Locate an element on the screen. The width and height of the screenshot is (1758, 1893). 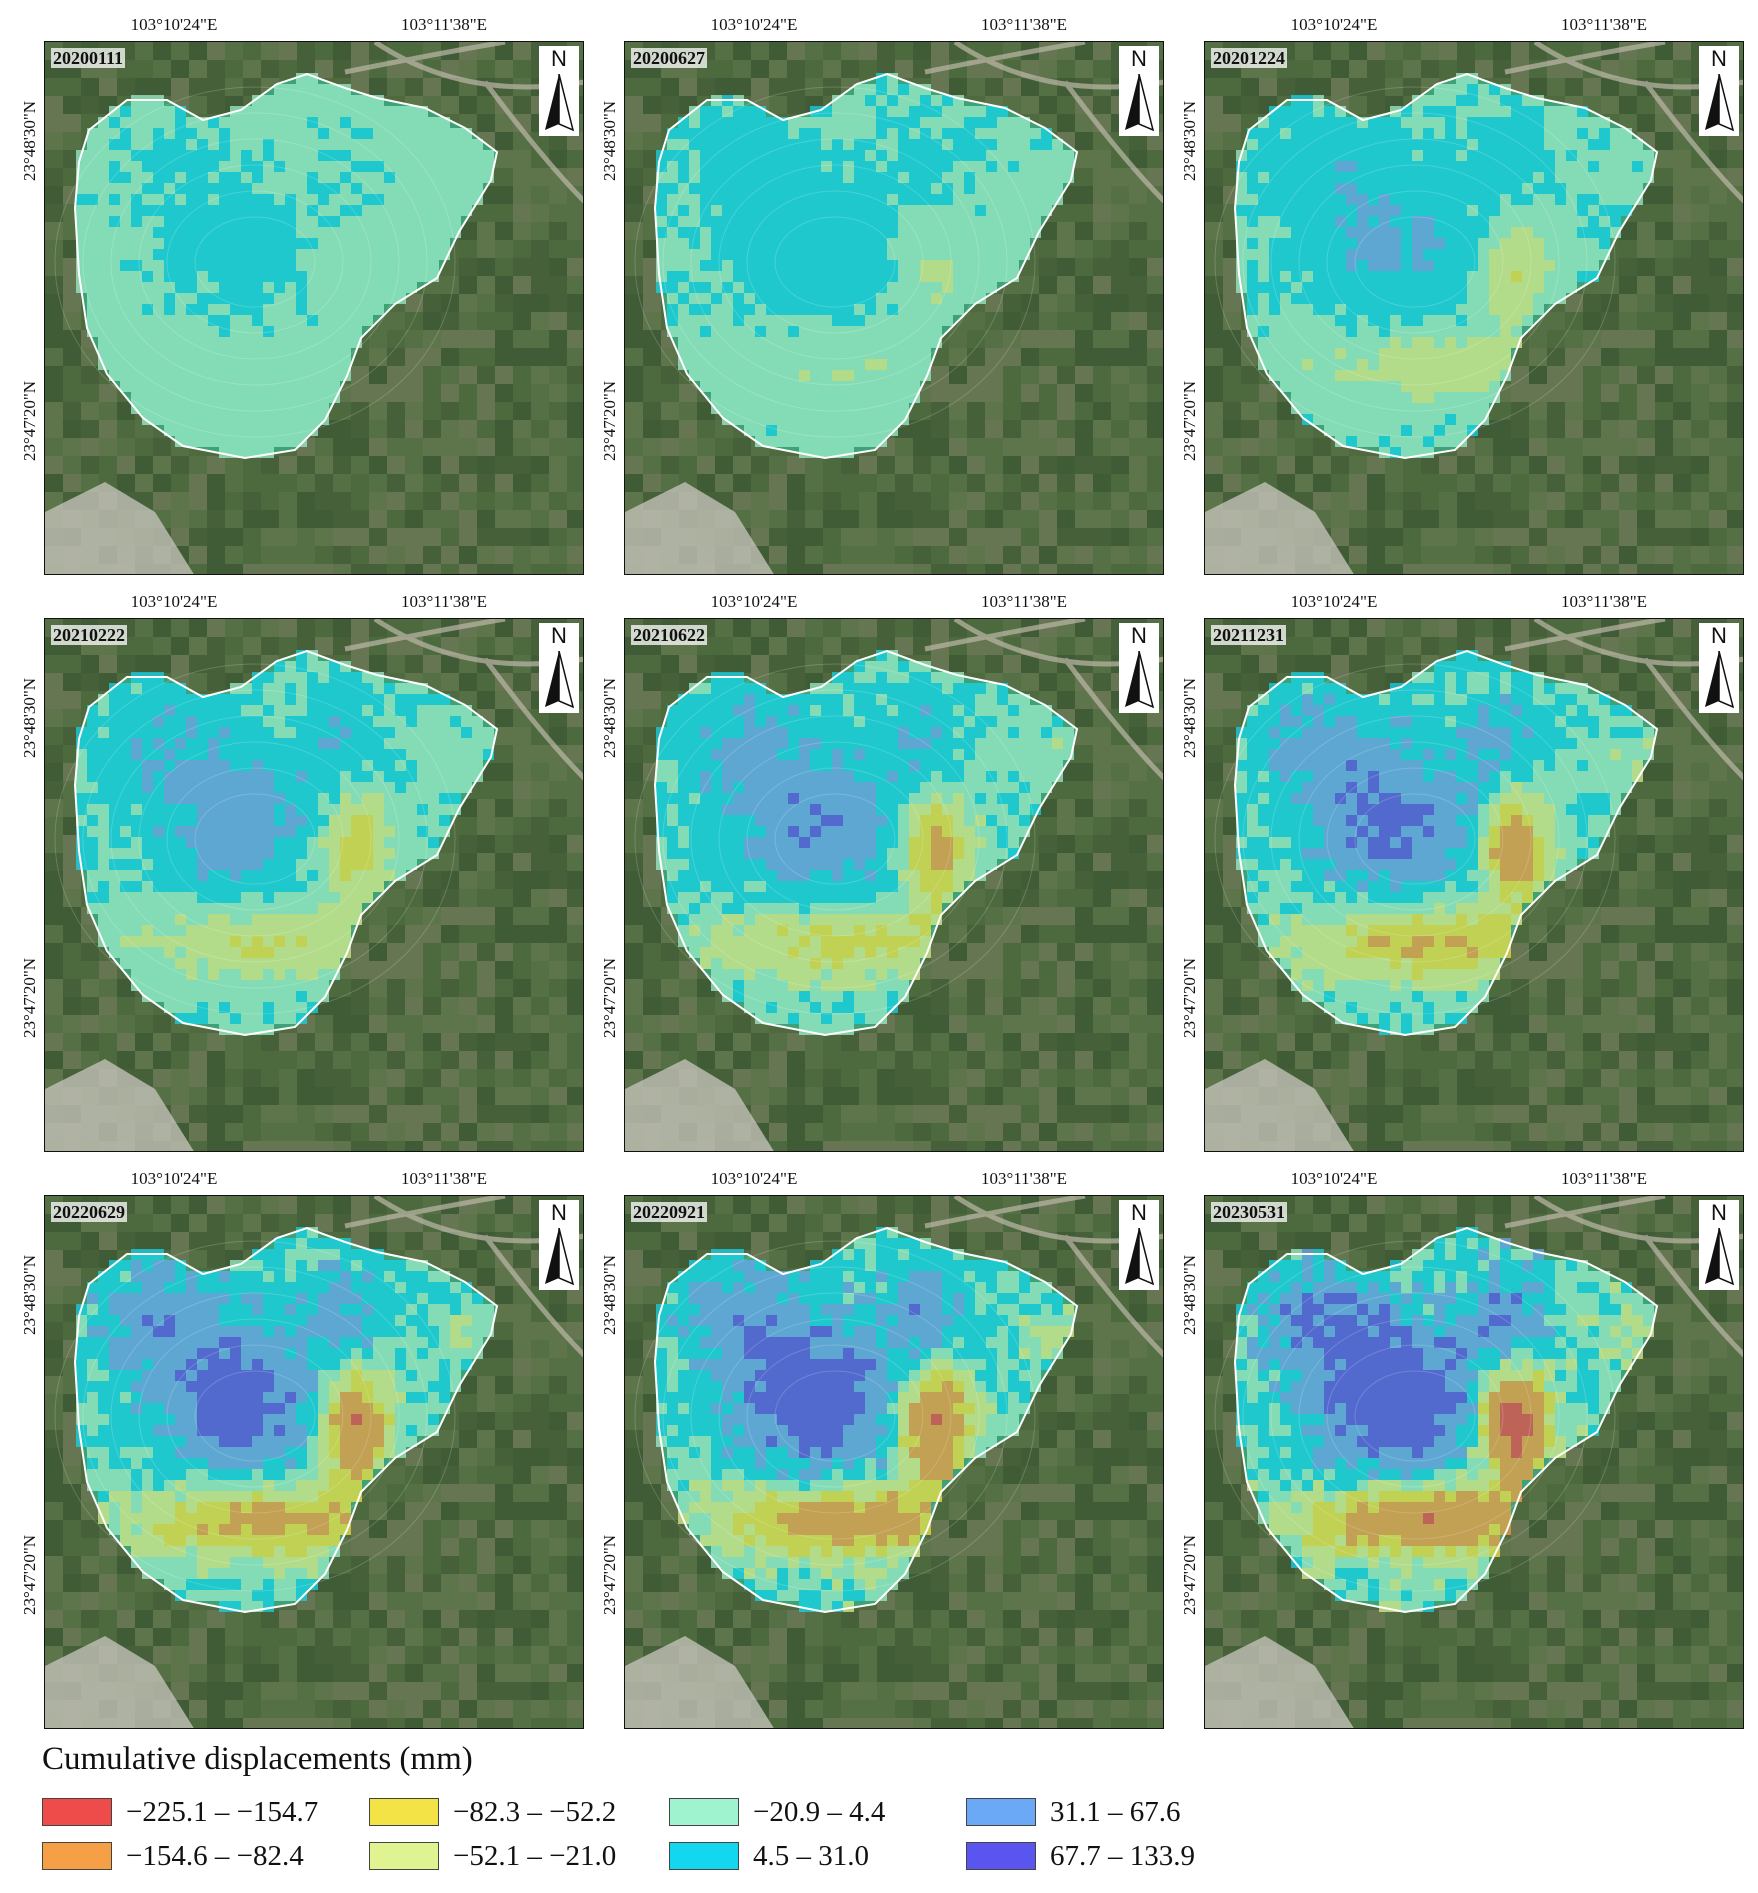
panel-date-label: 20201224 is located at coordinates (1249, 58).